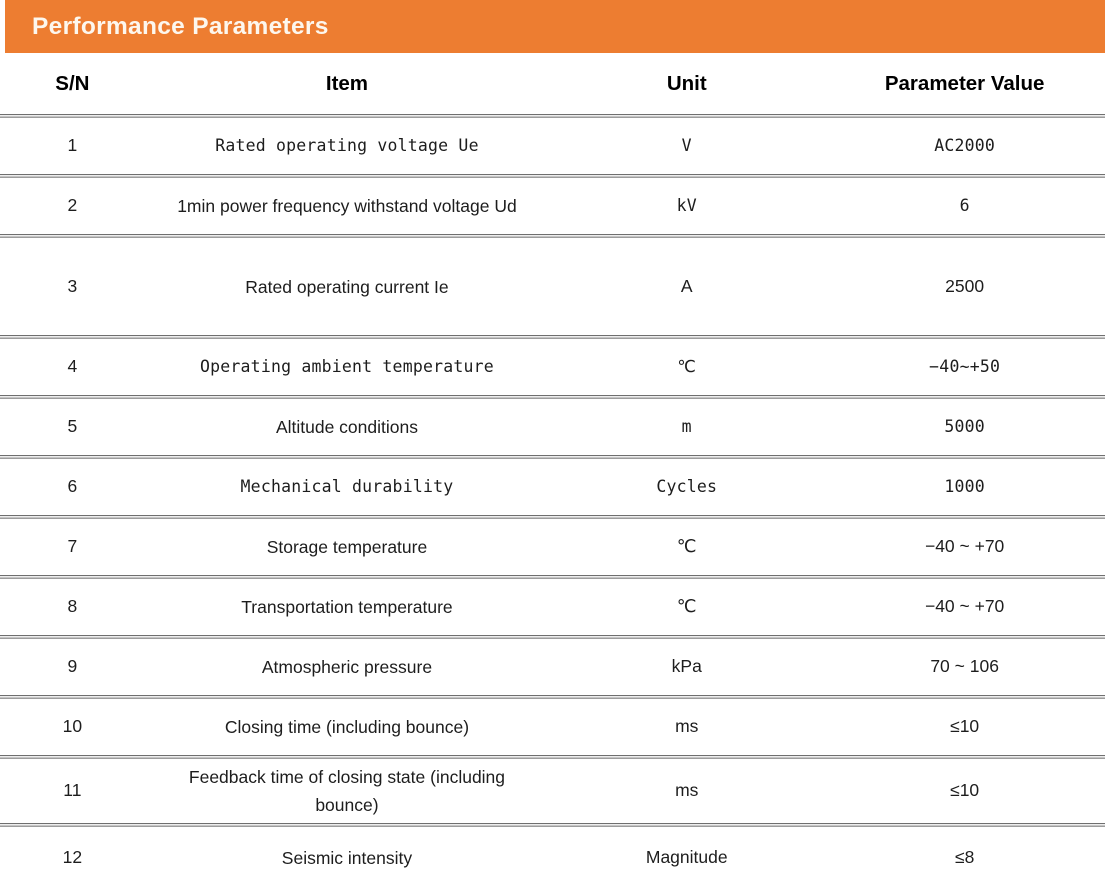 This screenshot has height=882, width=1105. What do you see at coordinates (555, 26) in the screenshot?
I see `section-banner: Performance Parameters` at bounding box center [555, 26].